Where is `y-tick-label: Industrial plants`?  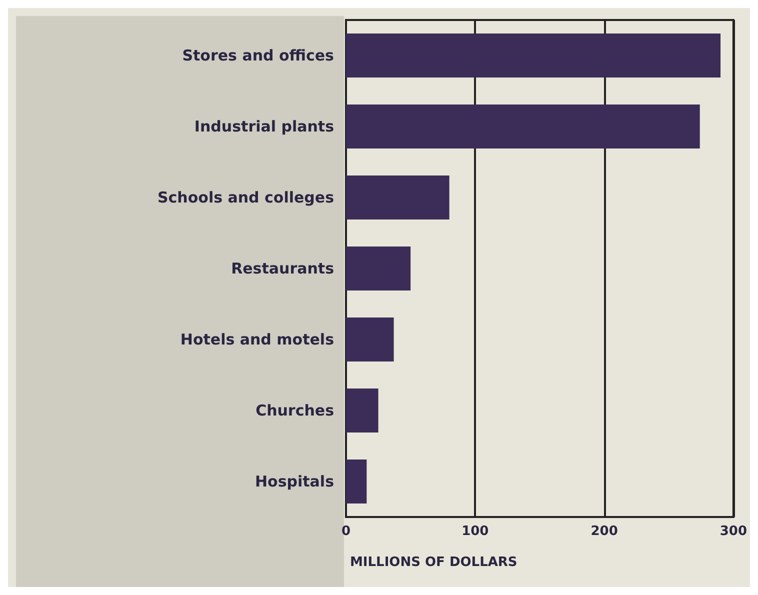
y-tick-label: Industrial plants is located at coordinates (264, 127).